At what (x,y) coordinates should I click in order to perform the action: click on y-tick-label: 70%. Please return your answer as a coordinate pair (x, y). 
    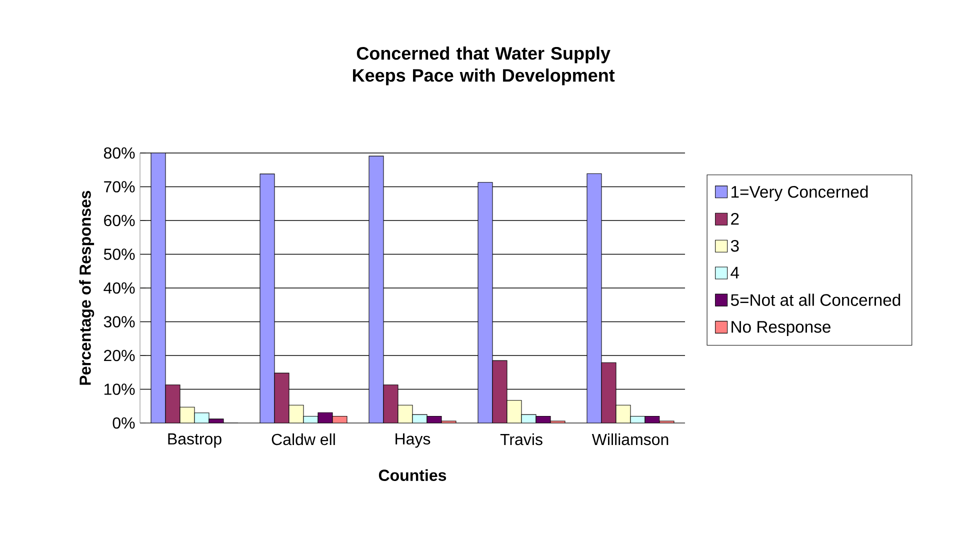
    Looking at the image, I should click on (119, 186).